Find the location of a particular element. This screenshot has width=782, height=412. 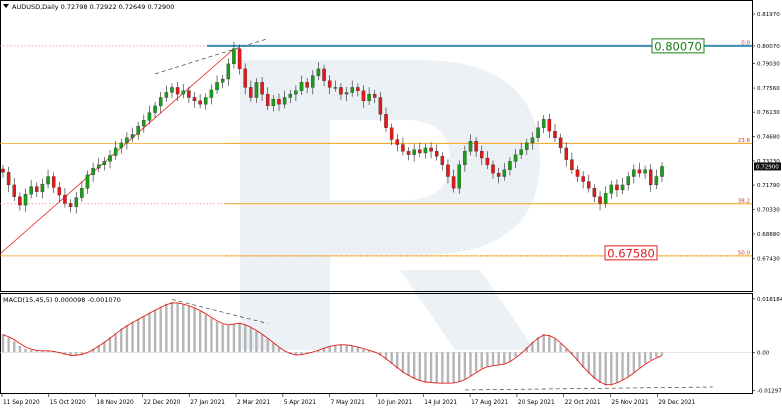

price-tick-label: 0.81970 is located at coordinates (768, 15).